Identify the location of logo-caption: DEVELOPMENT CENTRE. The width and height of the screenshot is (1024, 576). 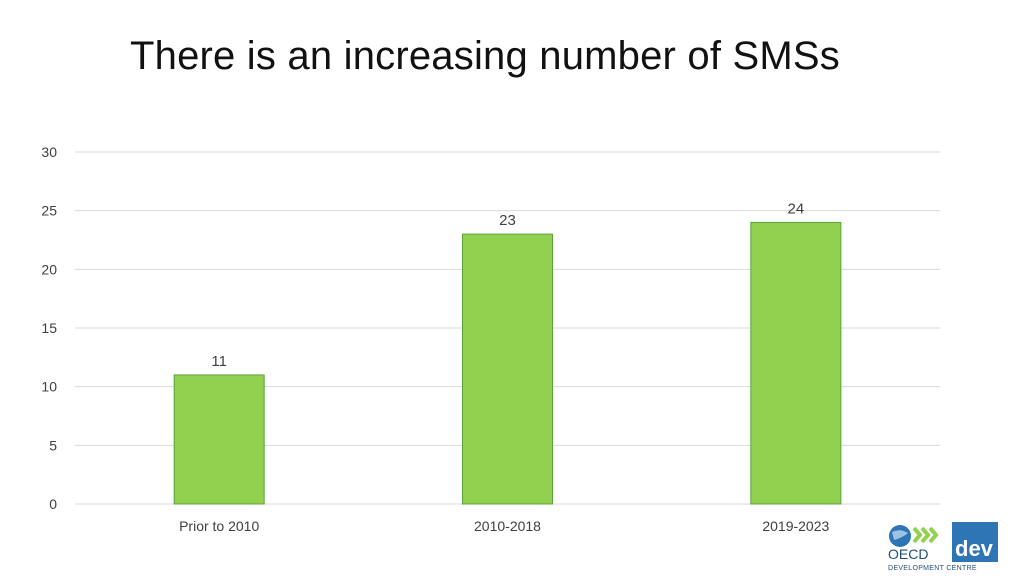
(932, 568).